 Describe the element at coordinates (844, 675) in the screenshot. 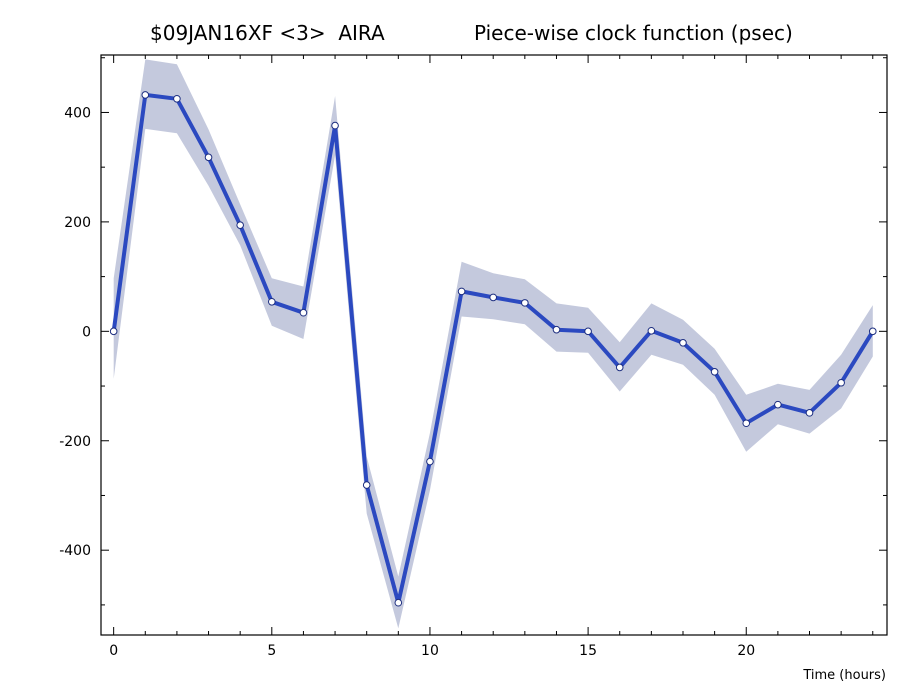

I see `x-axis-label: Time (hours)` at that location.